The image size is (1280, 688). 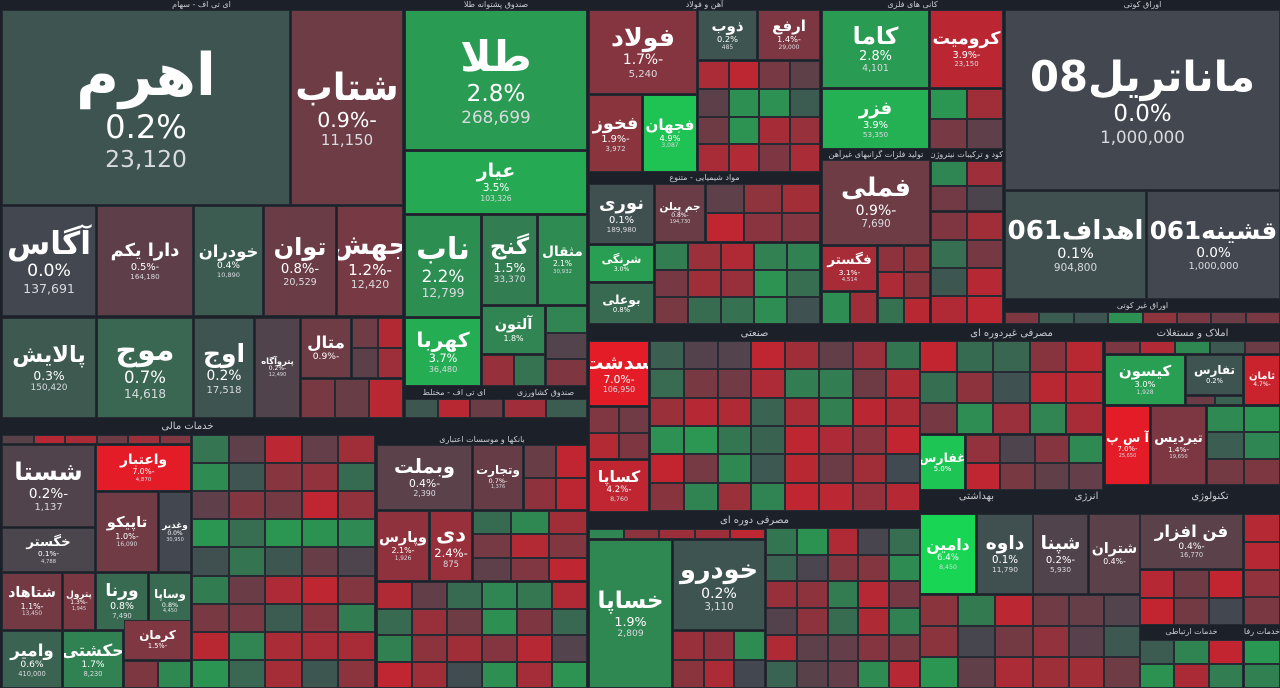 What do you see at coordinates (1142, 306) in the screenshot?
I see `sector-title: اوراق غیر کوتی` at bounding box center [1142, 306].